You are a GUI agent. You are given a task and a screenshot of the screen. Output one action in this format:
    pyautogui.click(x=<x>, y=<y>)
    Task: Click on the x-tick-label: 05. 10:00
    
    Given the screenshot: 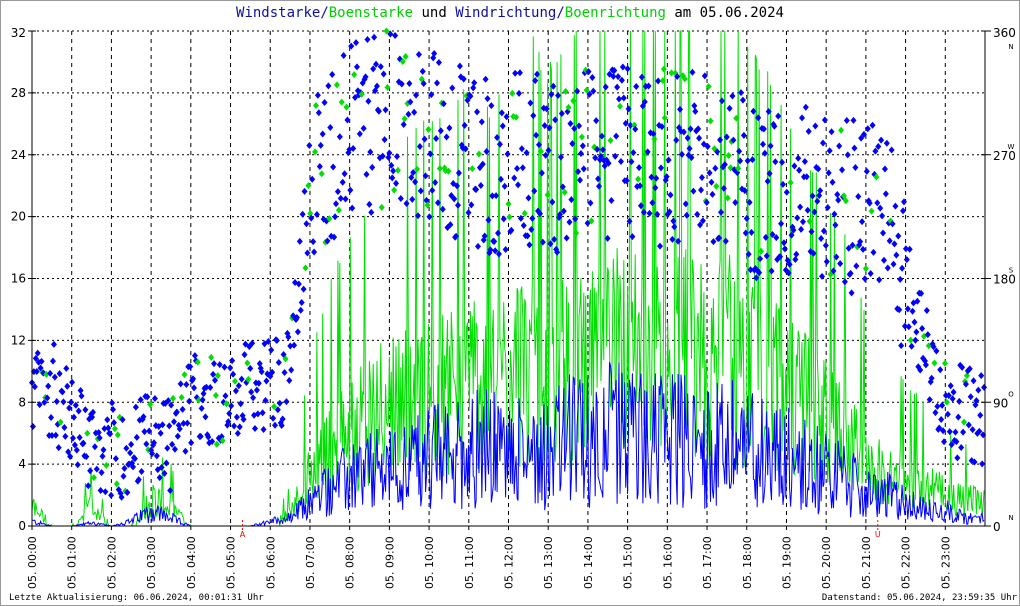 What is the action you would take?
    pyautogui.click(x=429, y=562)
    